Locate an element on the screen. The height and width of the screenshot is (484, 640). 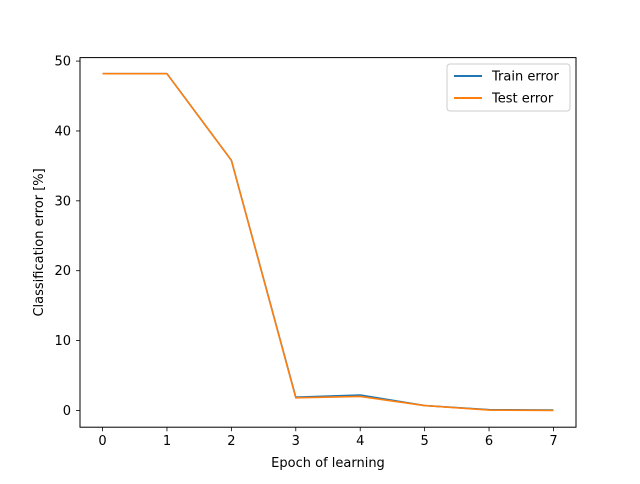
y-tick-label: 0 is located at coordinates (67, 411).